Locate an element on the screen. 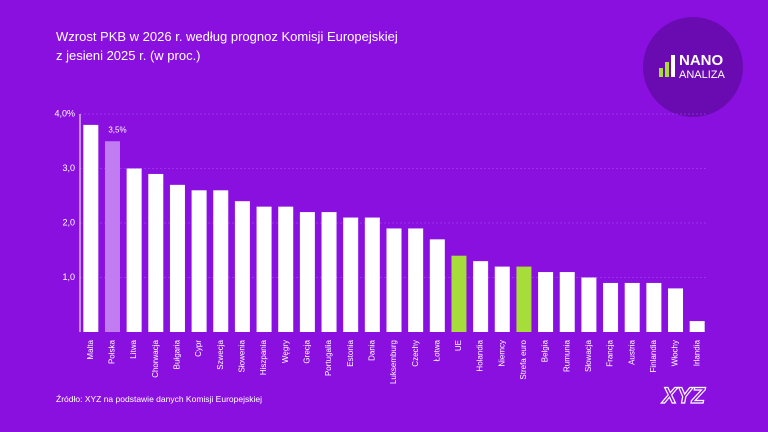  y-tick-label: 4,0% is located at coordinates (64, 113).